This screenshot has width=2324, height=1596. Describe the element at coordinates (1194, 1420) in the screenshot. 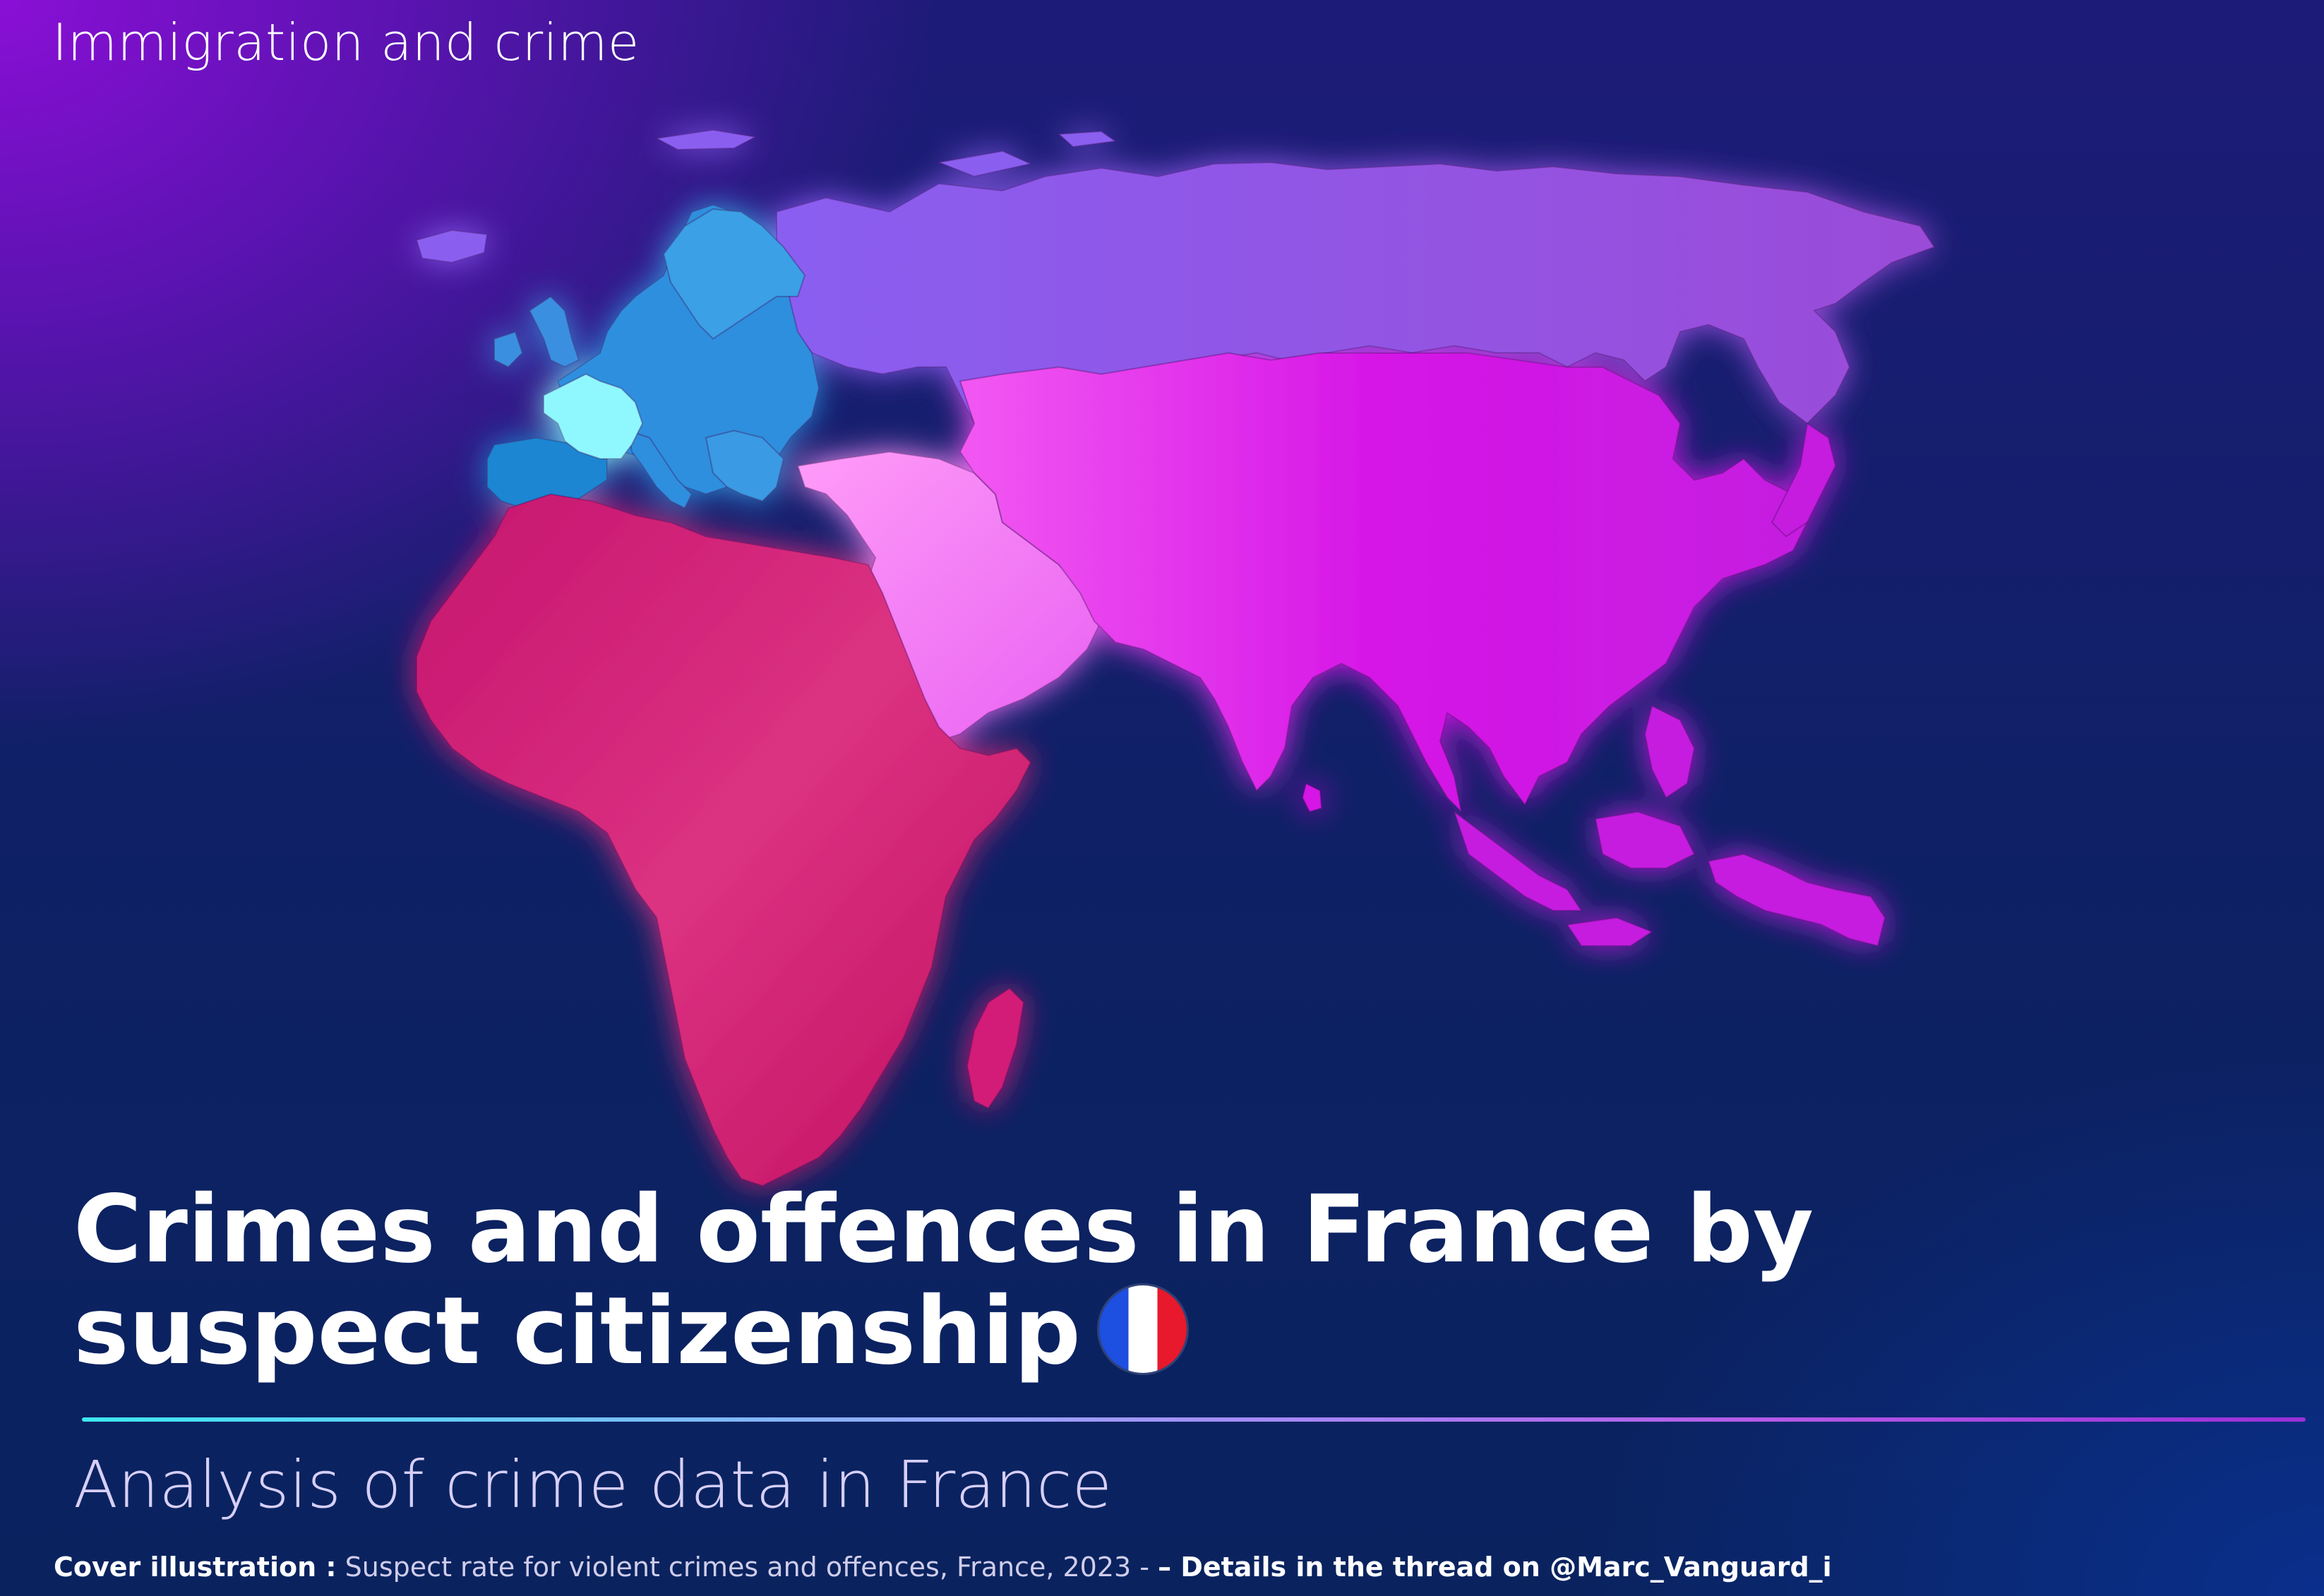

I see `divider` at that location.